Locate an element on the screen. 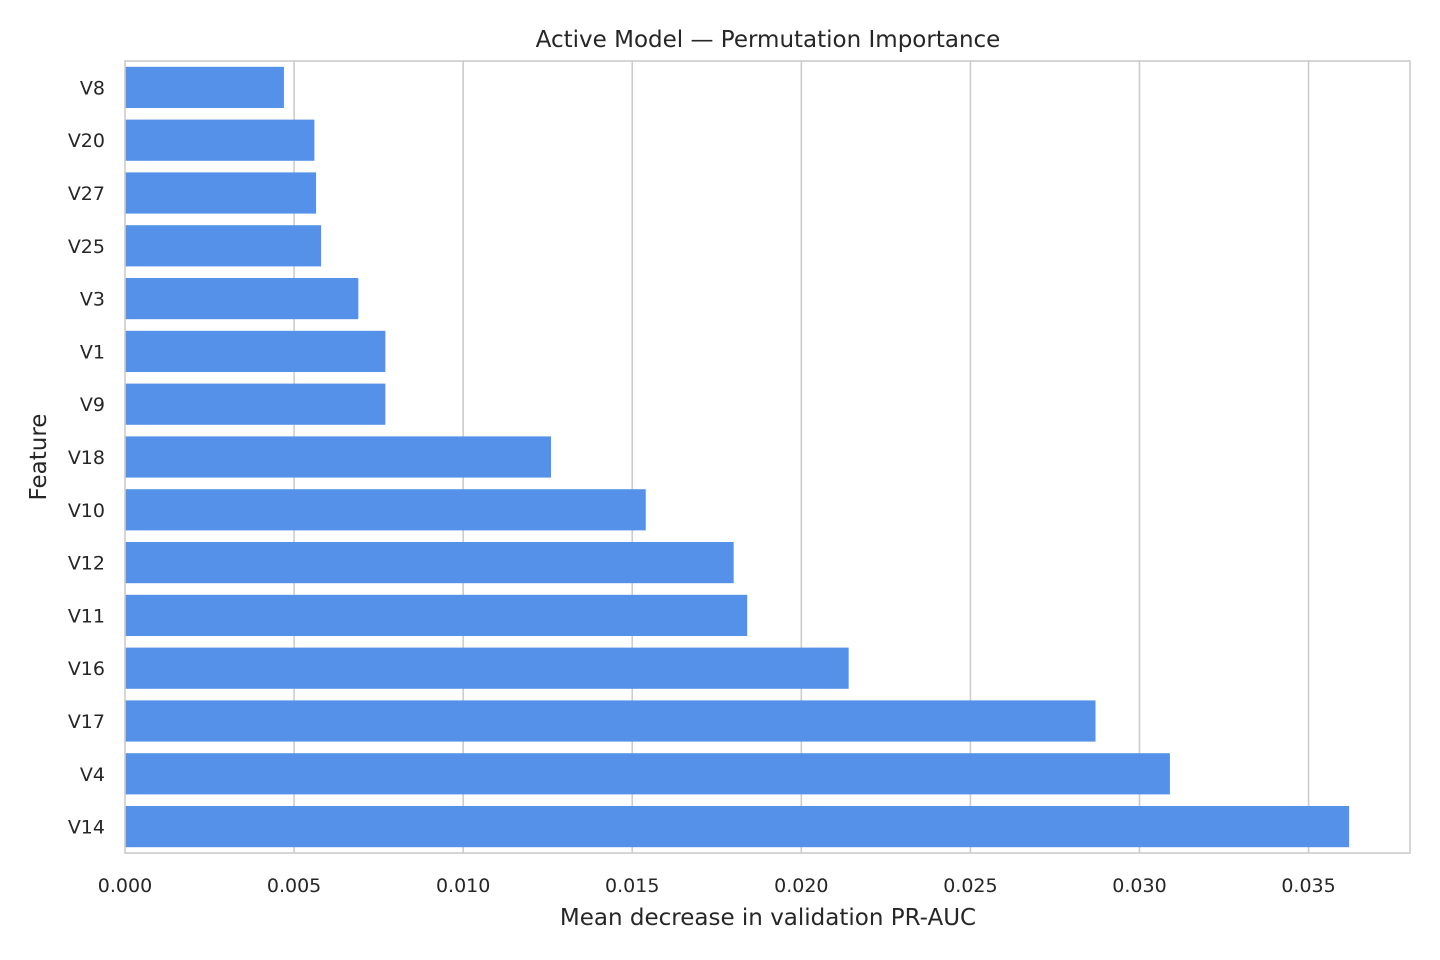 The image size is (1440, 960). x-tick-label: 0.025 is located at coordinates (970, 886).